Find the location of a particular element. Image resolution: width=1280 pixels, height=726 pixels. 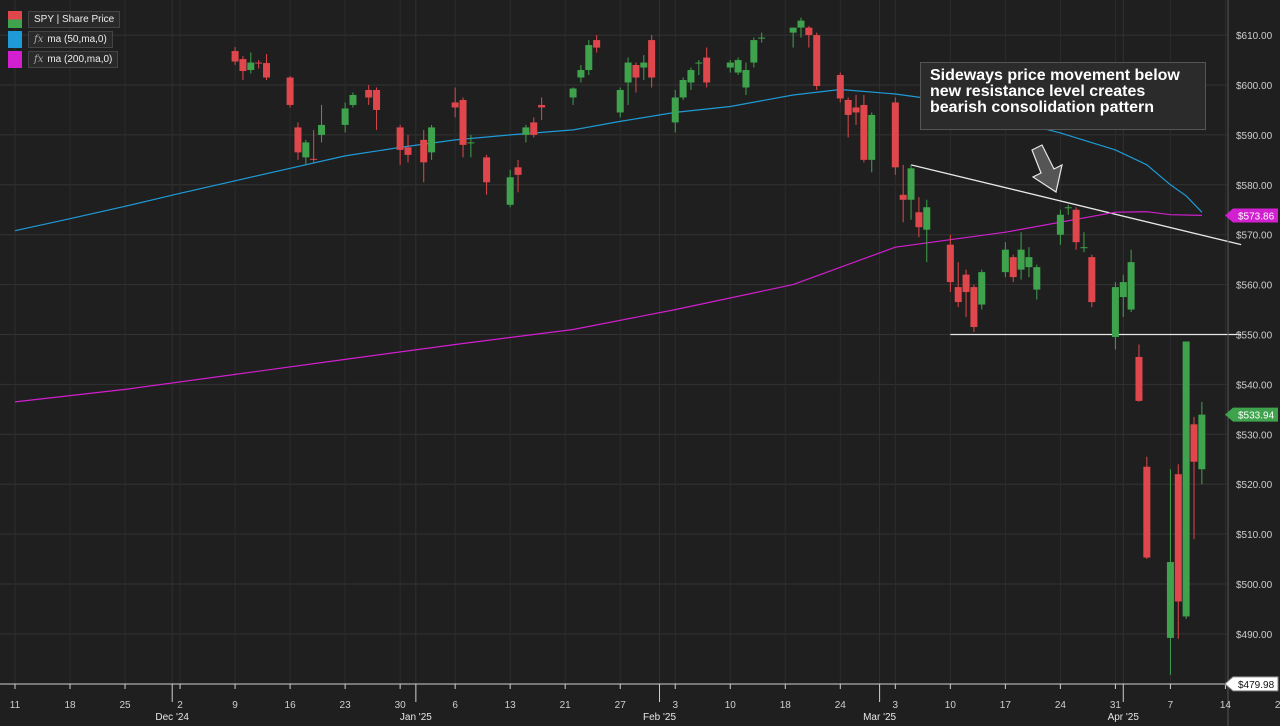

month-label: Apr '25 is located at coordinates (1124, 717).